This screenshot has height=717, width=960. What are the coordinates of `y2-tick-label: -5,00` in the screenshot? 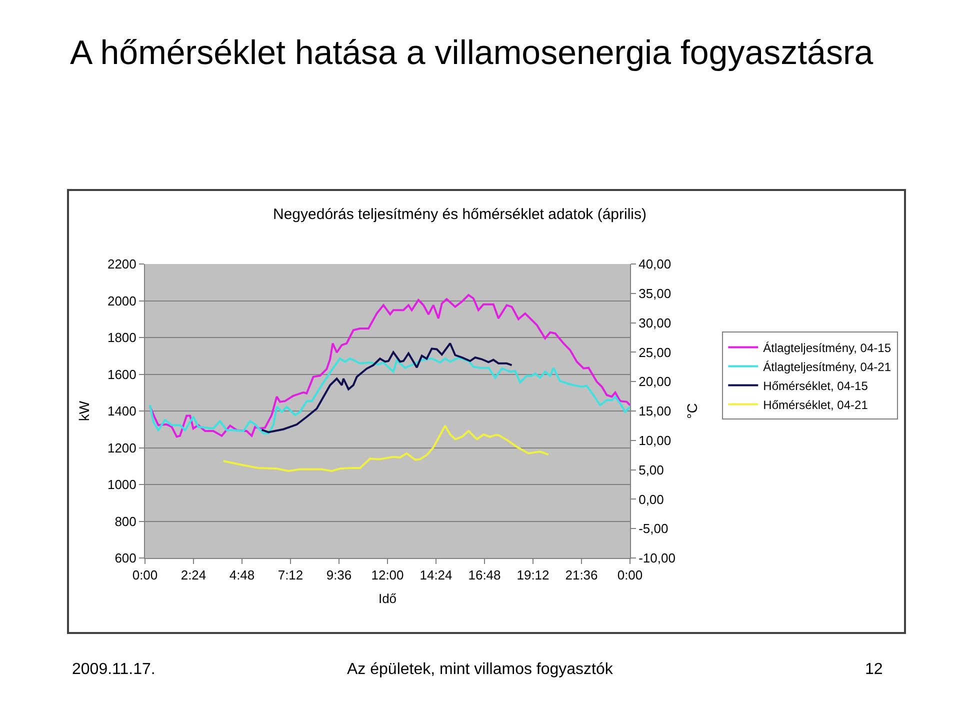 It's located at (653, 528).